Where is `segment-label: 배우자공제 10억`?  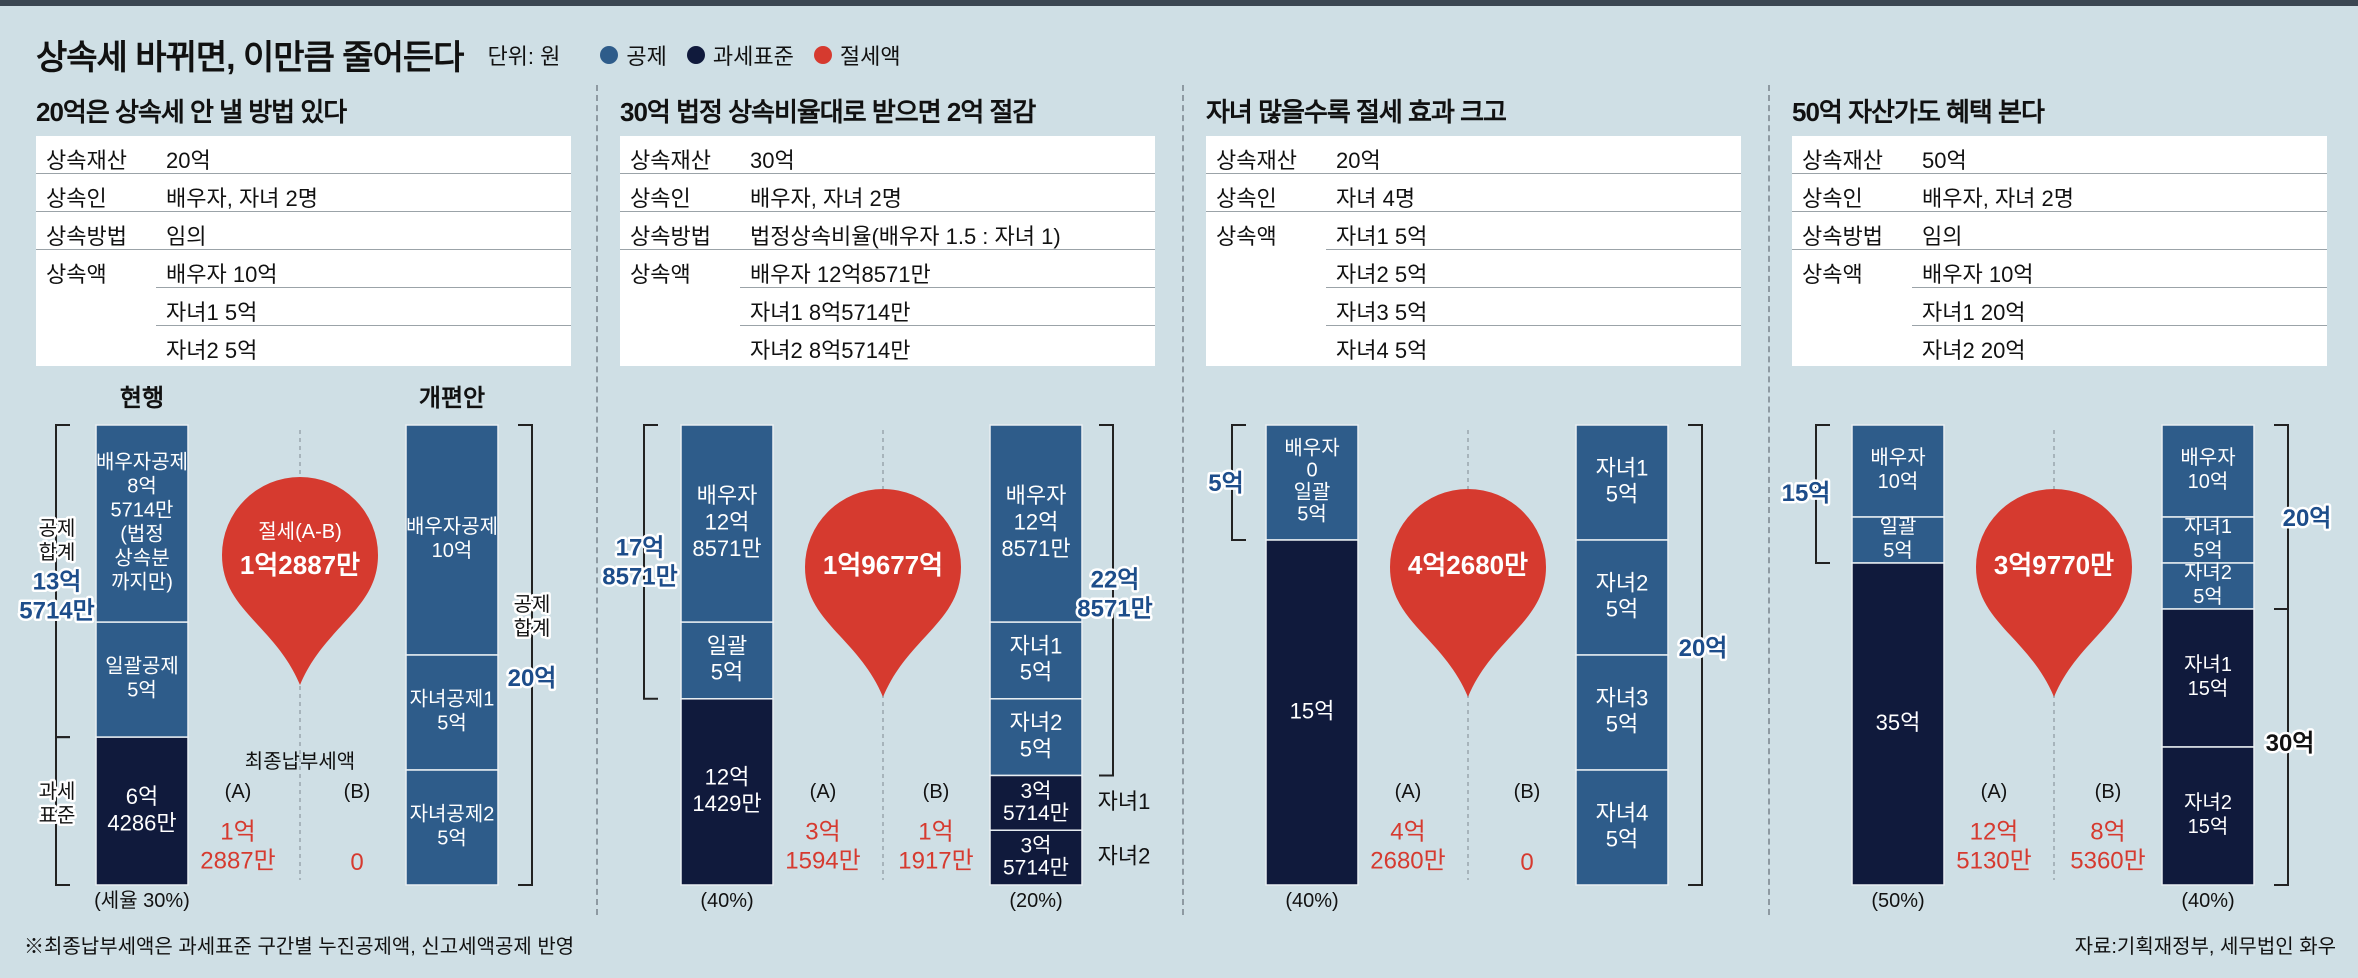 segment-label: 배우자공제 10억 is located at coordinates (452, 538).